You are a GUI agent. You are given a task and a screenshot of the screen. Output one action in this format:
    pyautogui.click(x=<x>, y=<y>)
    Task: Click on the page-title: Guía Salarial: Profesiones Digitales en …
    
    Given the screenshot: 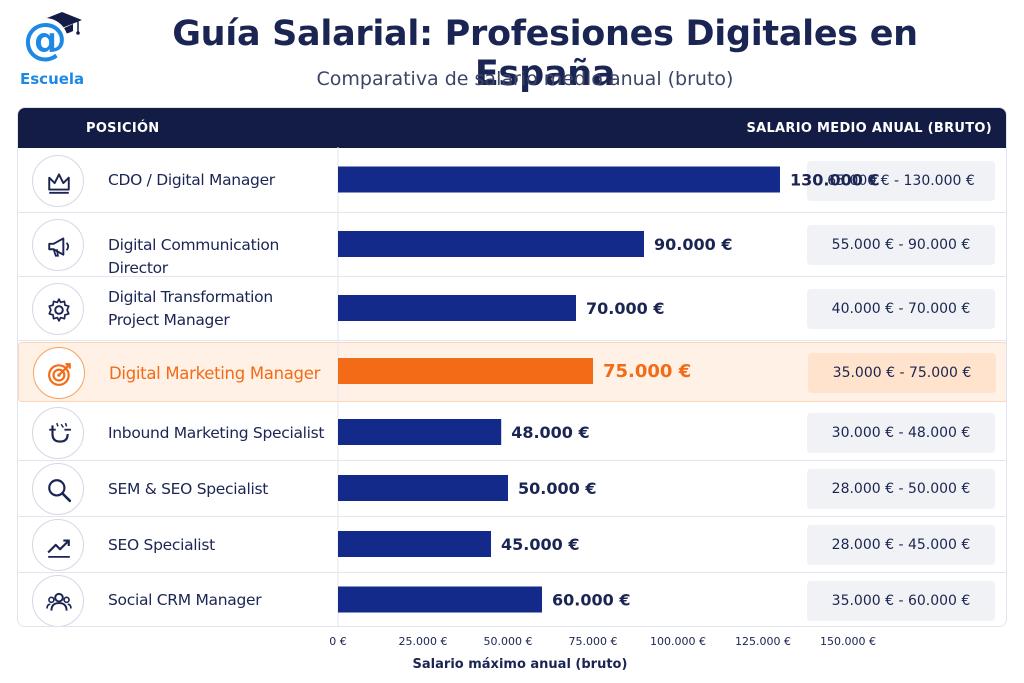 What is the action you would take?
    pyautogui.click(x=545, y=54)
    